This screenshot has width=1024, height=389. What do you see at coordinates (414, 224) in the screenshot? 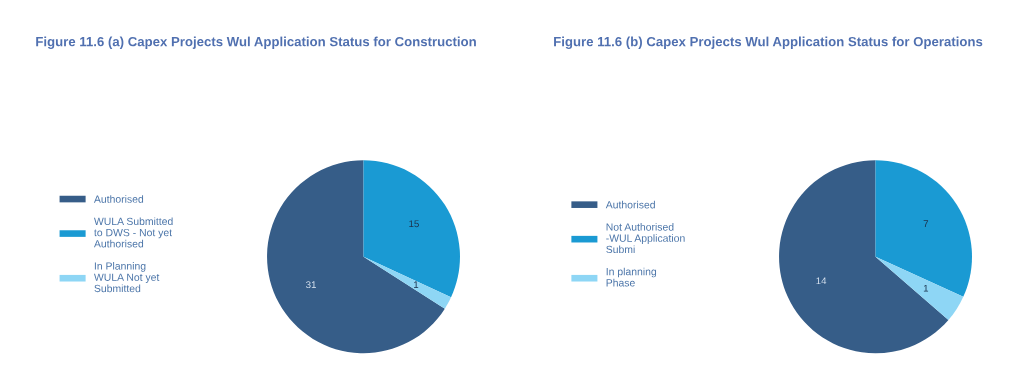
I see `data-label: 15` at bounding box center [414, 224].